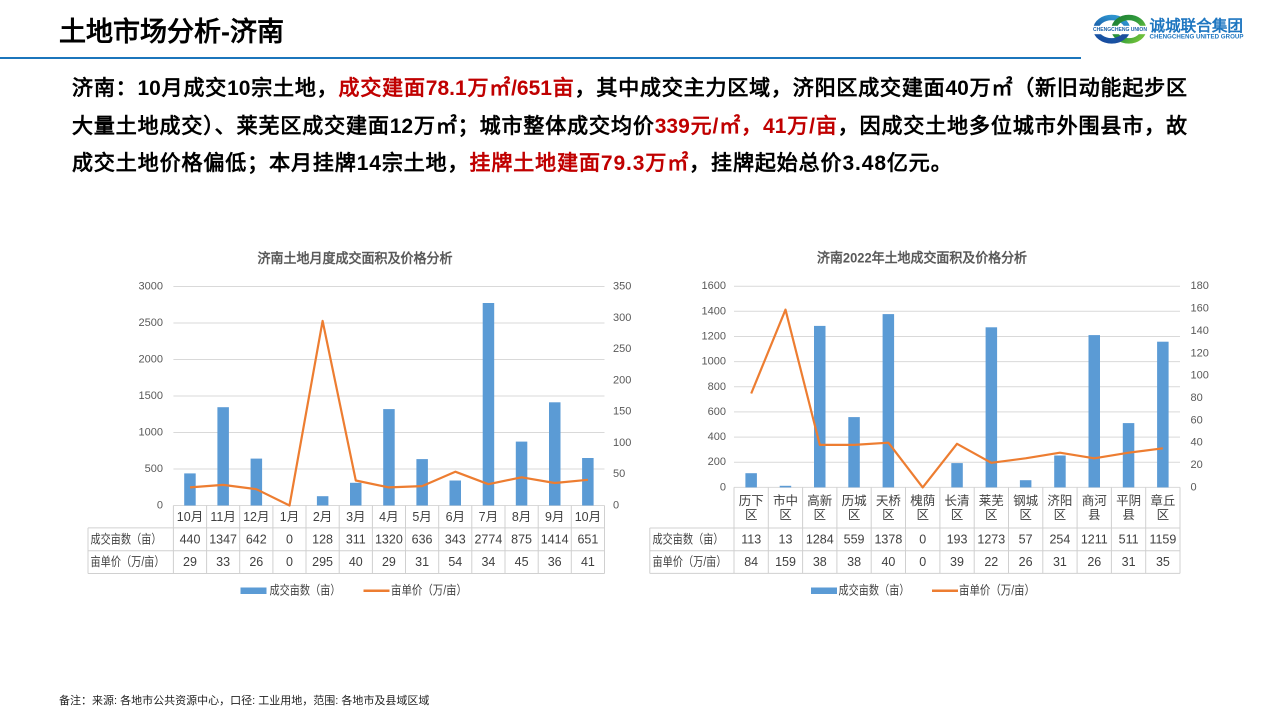 Image resolution: width=1280 pixels, height=720 pixels. Describe the element at coordinates (889, 501) in the screenshot. I see `svg-text: 天桥` at that location.